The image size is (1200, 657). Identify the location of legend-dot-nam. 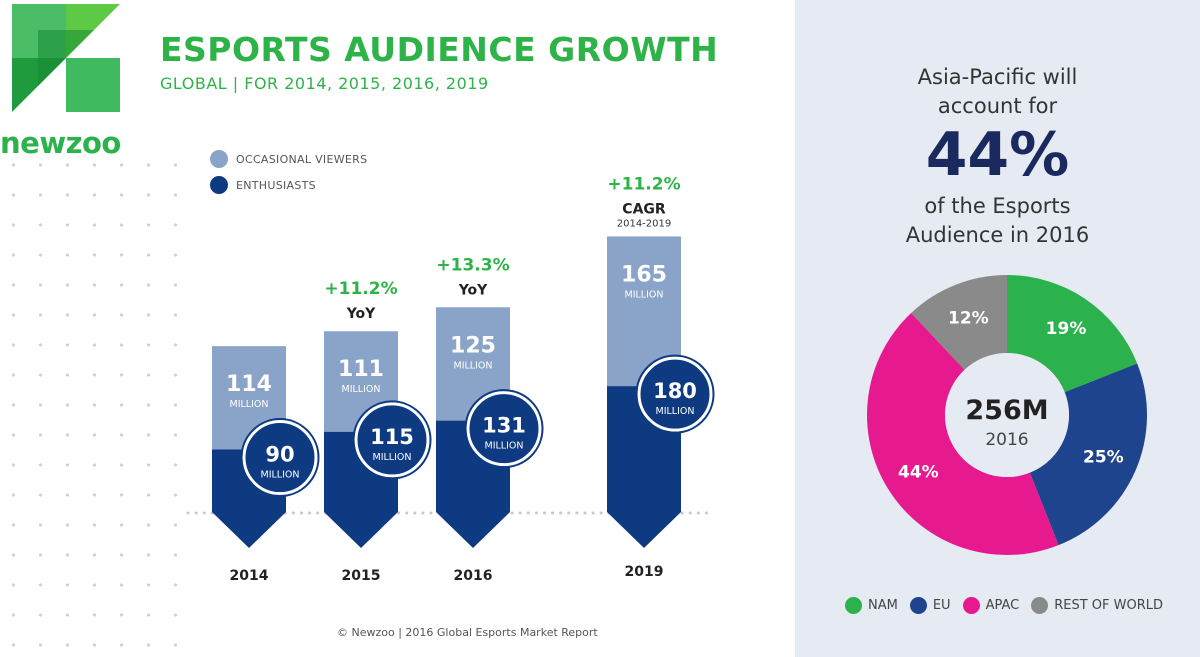
(853, 605).